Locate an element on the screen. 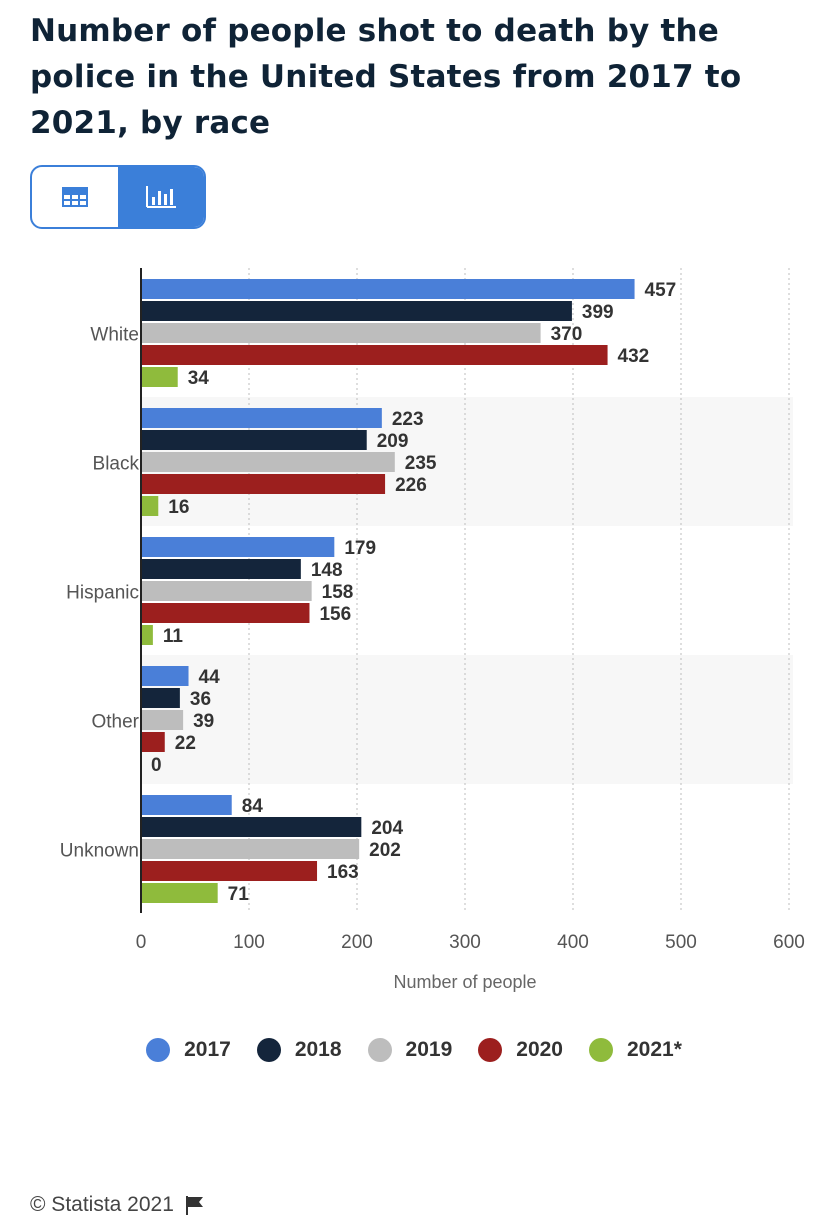  bar-chart-icon is located at coordinates (161, 197).